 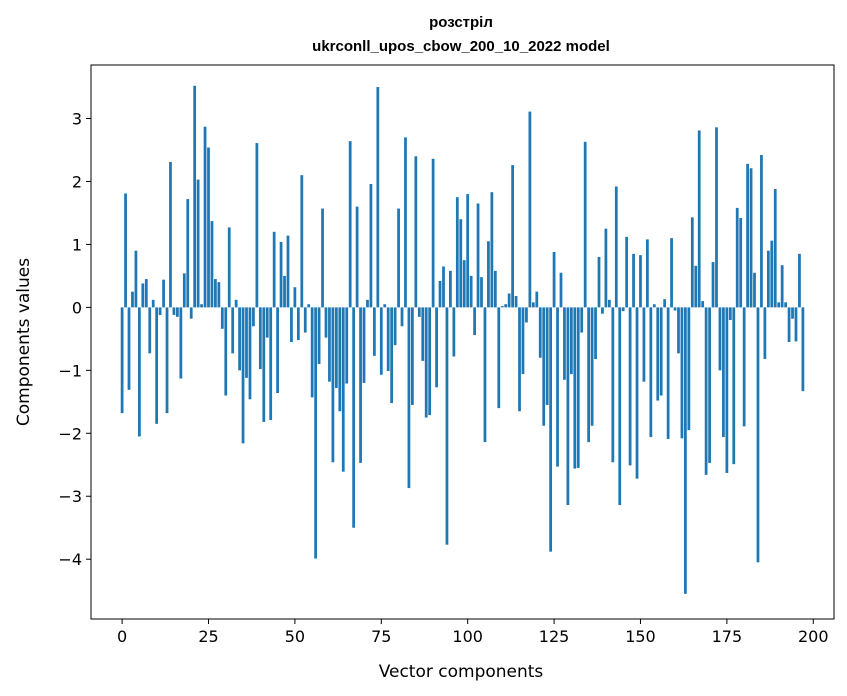 What do you see at coordinates (77, 119) in the screenshot?
I see `y-tick-label: 3` at bounding box center [77, 119].